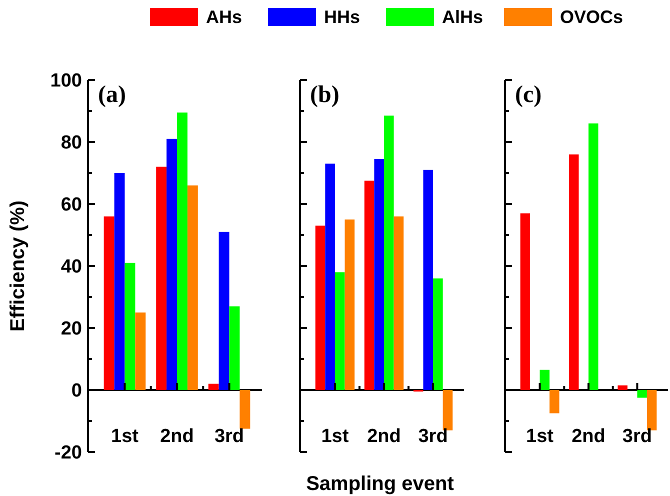  What do you see at coordinates (68, 453) in the screenshot?
I see `y-tick-label: -20` at bounding box center [68, 453].